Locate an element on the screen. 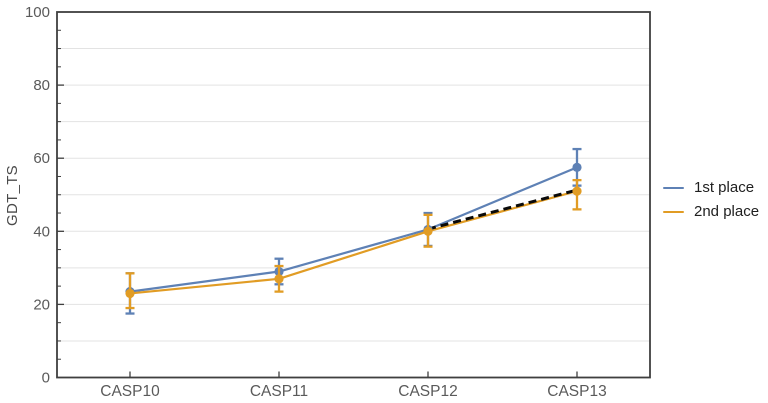 The height and width of the screenshot is (403, 768). legend-line-swatch-orange is located at coordinates (673, 212).